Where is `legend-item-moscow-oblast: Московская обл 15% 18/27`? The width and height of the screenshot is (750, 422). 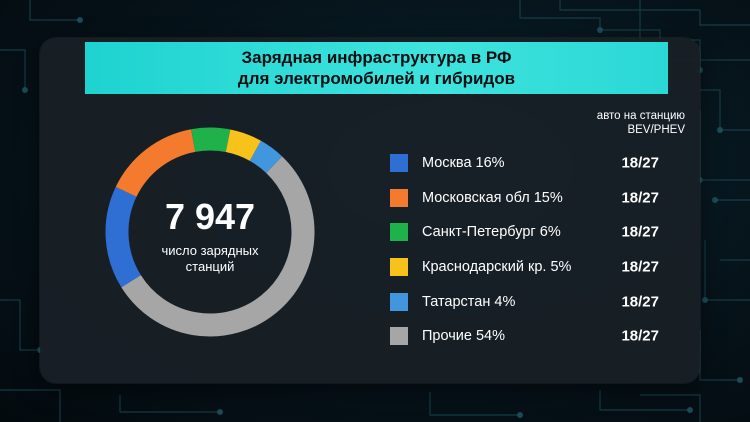
legend-item-moscow-oblast: Московская обл 15% 18/27 is located at coordinates (530, 198).